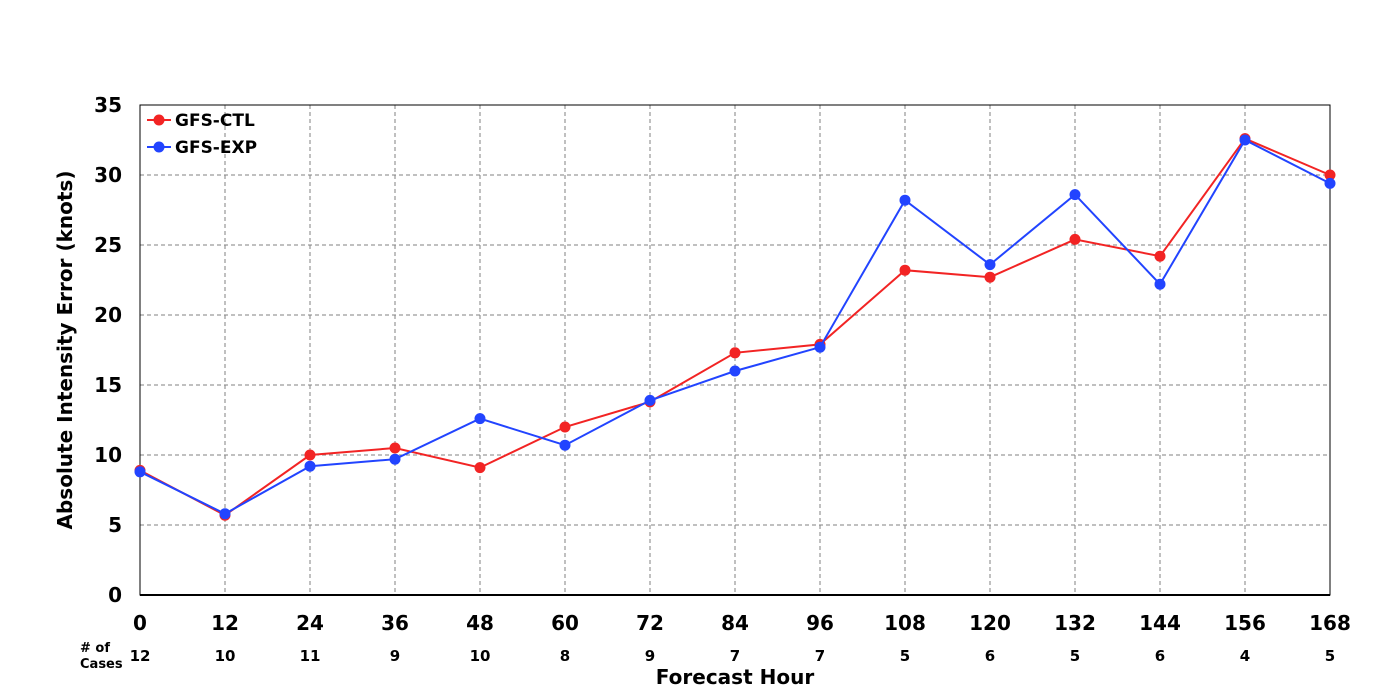  What do you see at coordinates (108, 315) in the screenshot?
I see `y-tick-label: 20` at bounding box center [108, 315].